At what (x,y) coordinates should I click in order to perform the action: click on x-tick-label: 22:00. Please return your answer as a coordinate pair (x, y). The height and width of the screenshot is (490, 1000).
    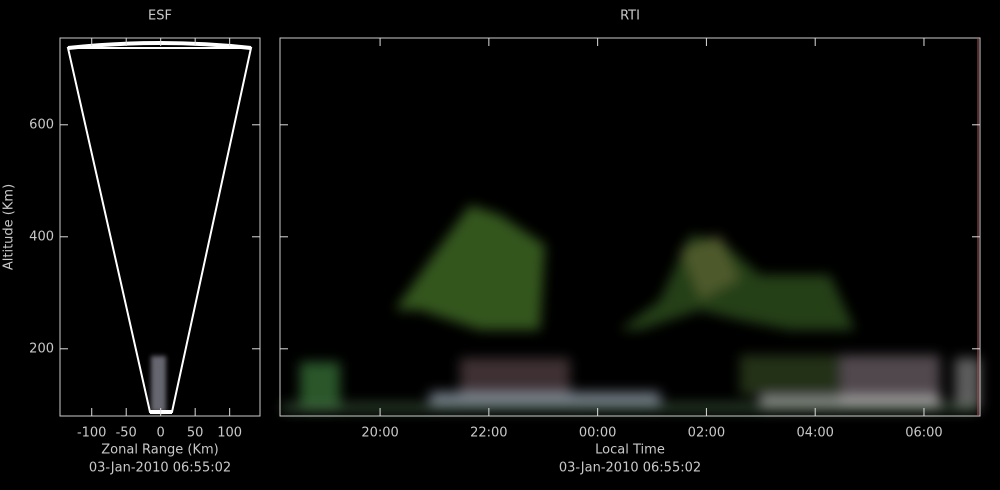
    Looking at the image, I should click on (488, 433).